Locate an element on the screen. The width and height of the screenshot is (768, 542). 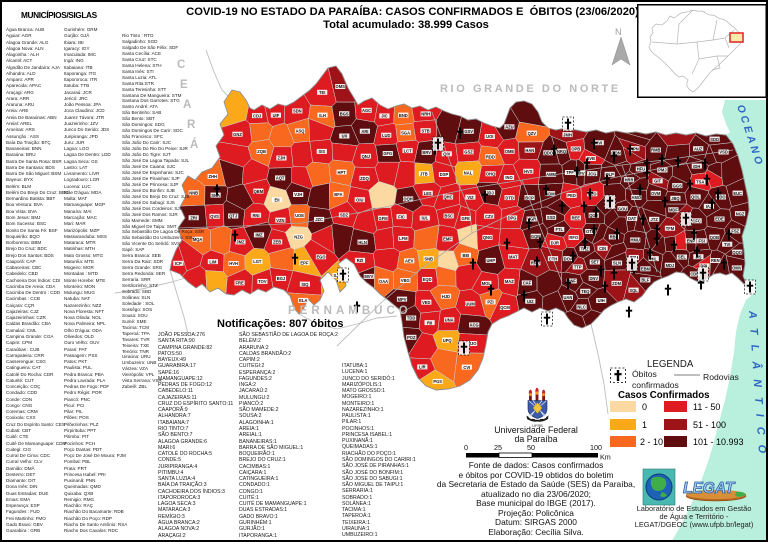
svg-text: UII is located at coordinates (344, 136).